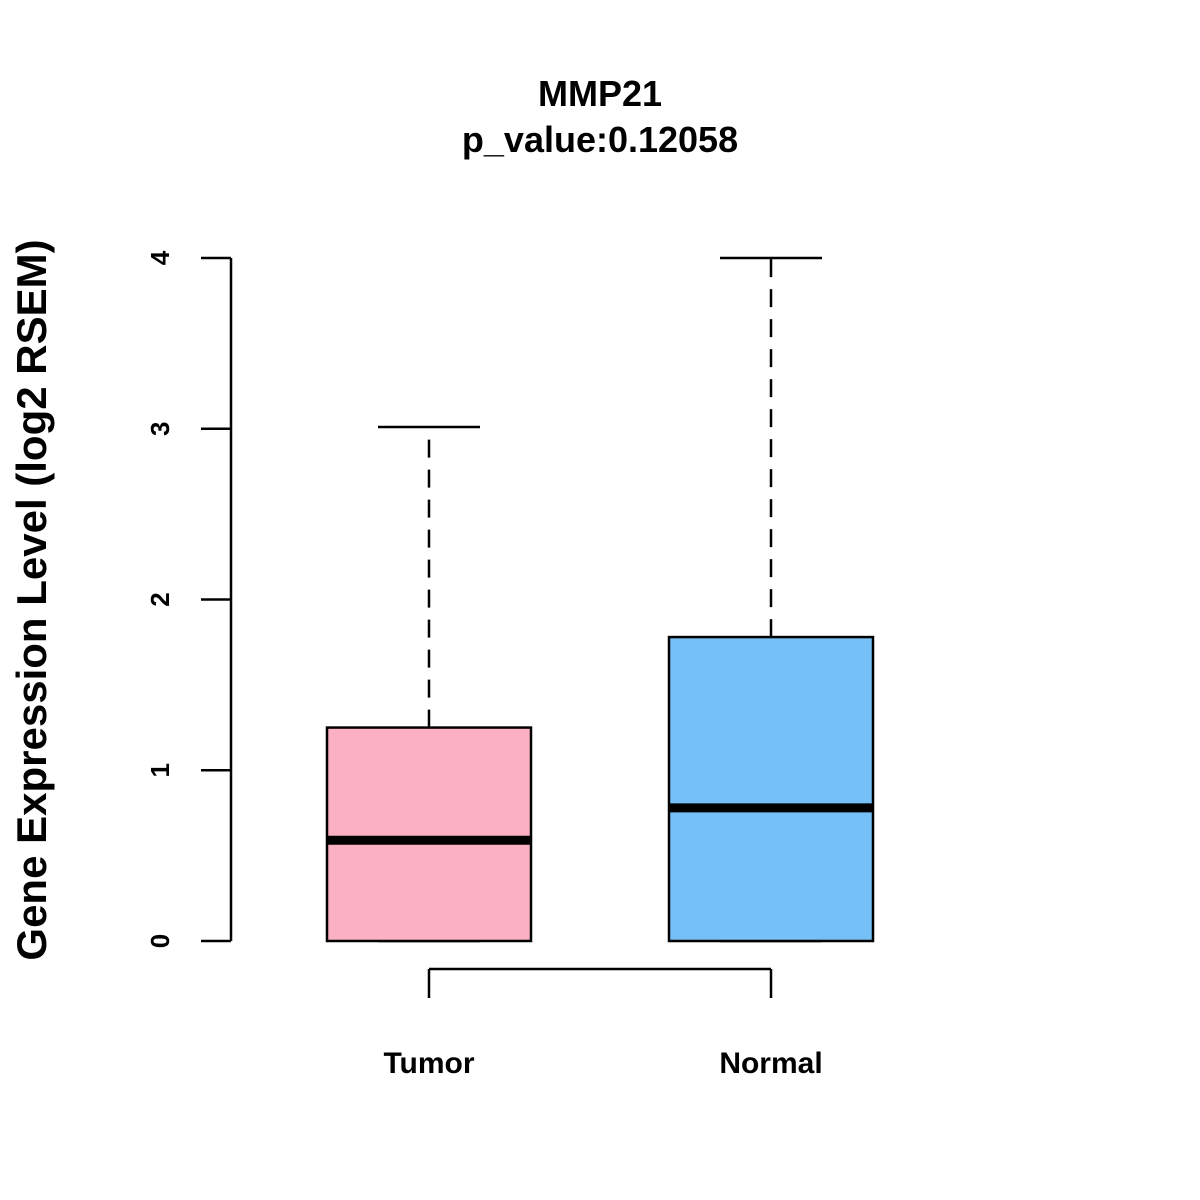 This screenshot has height=1200, width=1200. I want to click on y-tick-label-0: 0, so click(160, 941).